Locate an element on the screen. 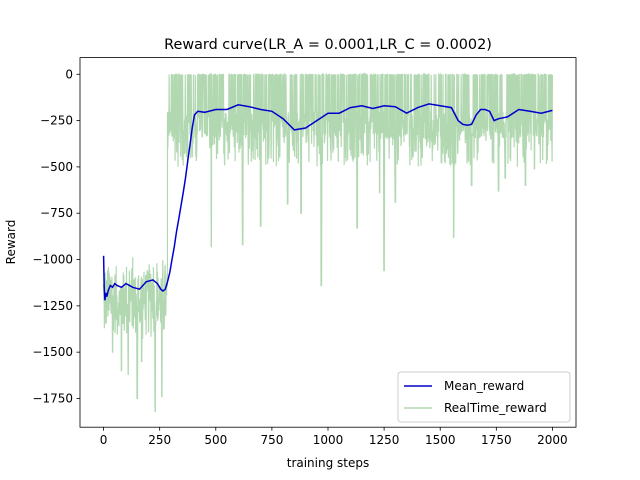 The height and width of the screenshot is (480, 640). legend-mean-label: Mean_reward is located at coordinates (484, 386).